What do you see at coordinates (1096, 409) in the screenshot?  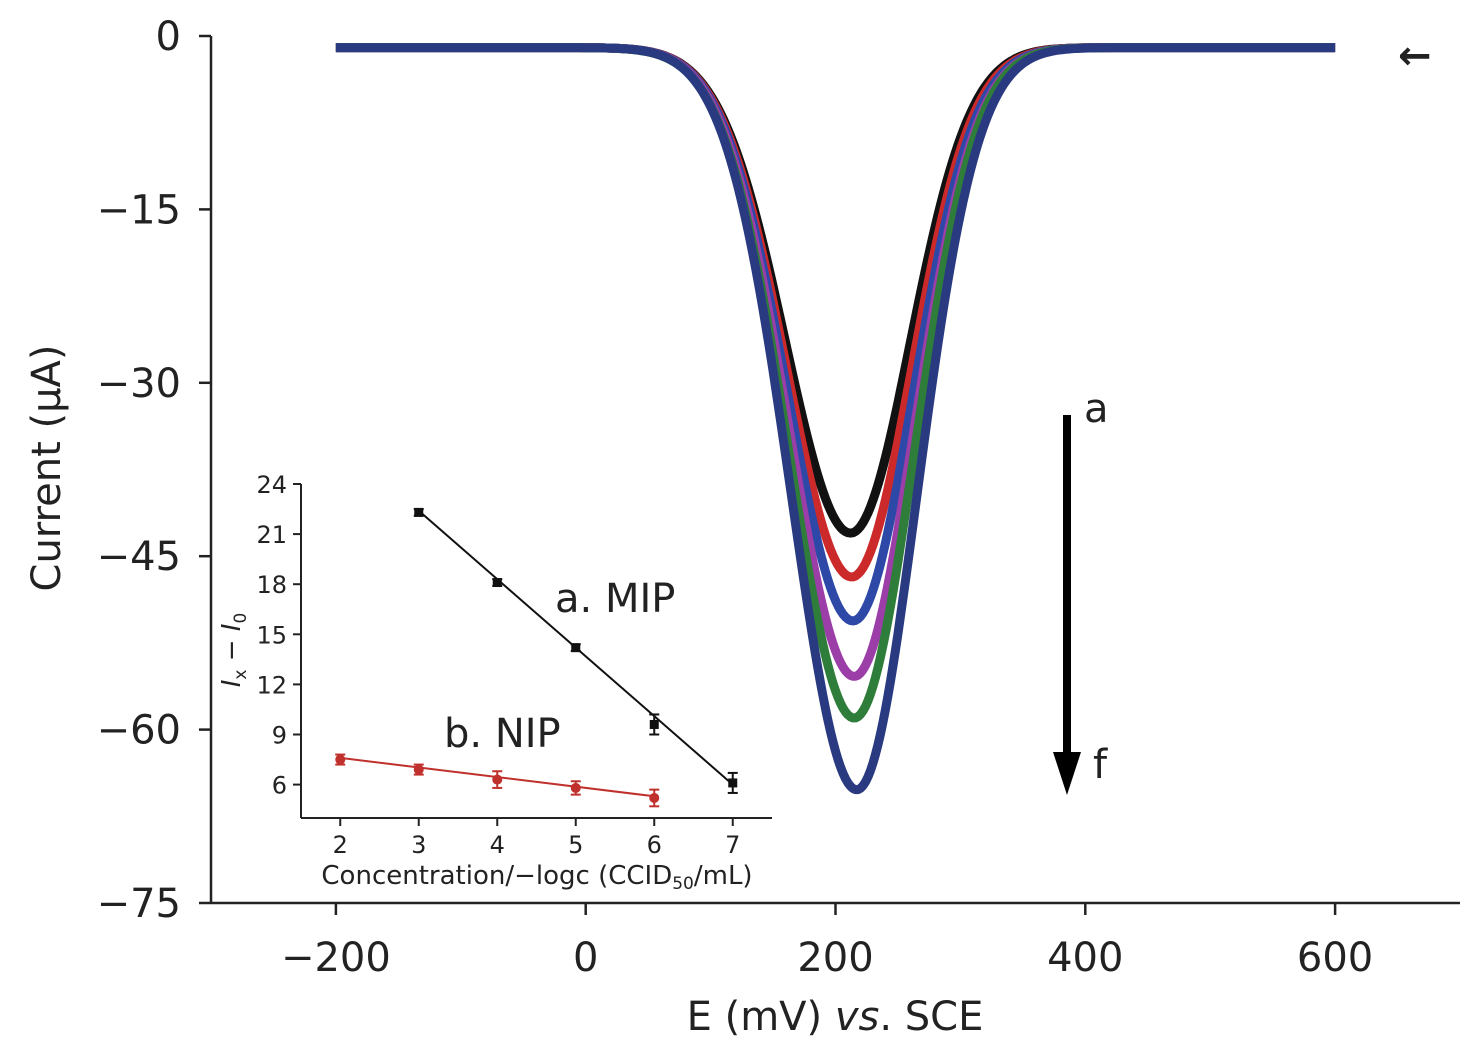 I see `trend-label-start: a` at bounding box center [1096, 409].